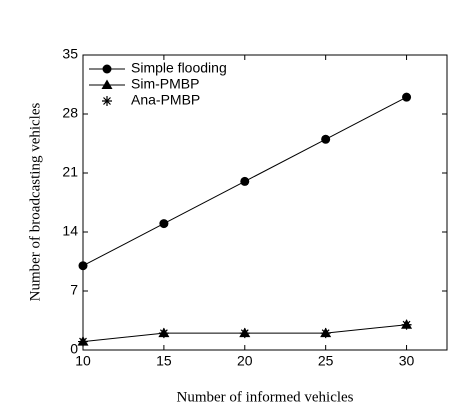 The image size is (474, 414). I want to click on y-tick-label: 0, so click(74, 349).